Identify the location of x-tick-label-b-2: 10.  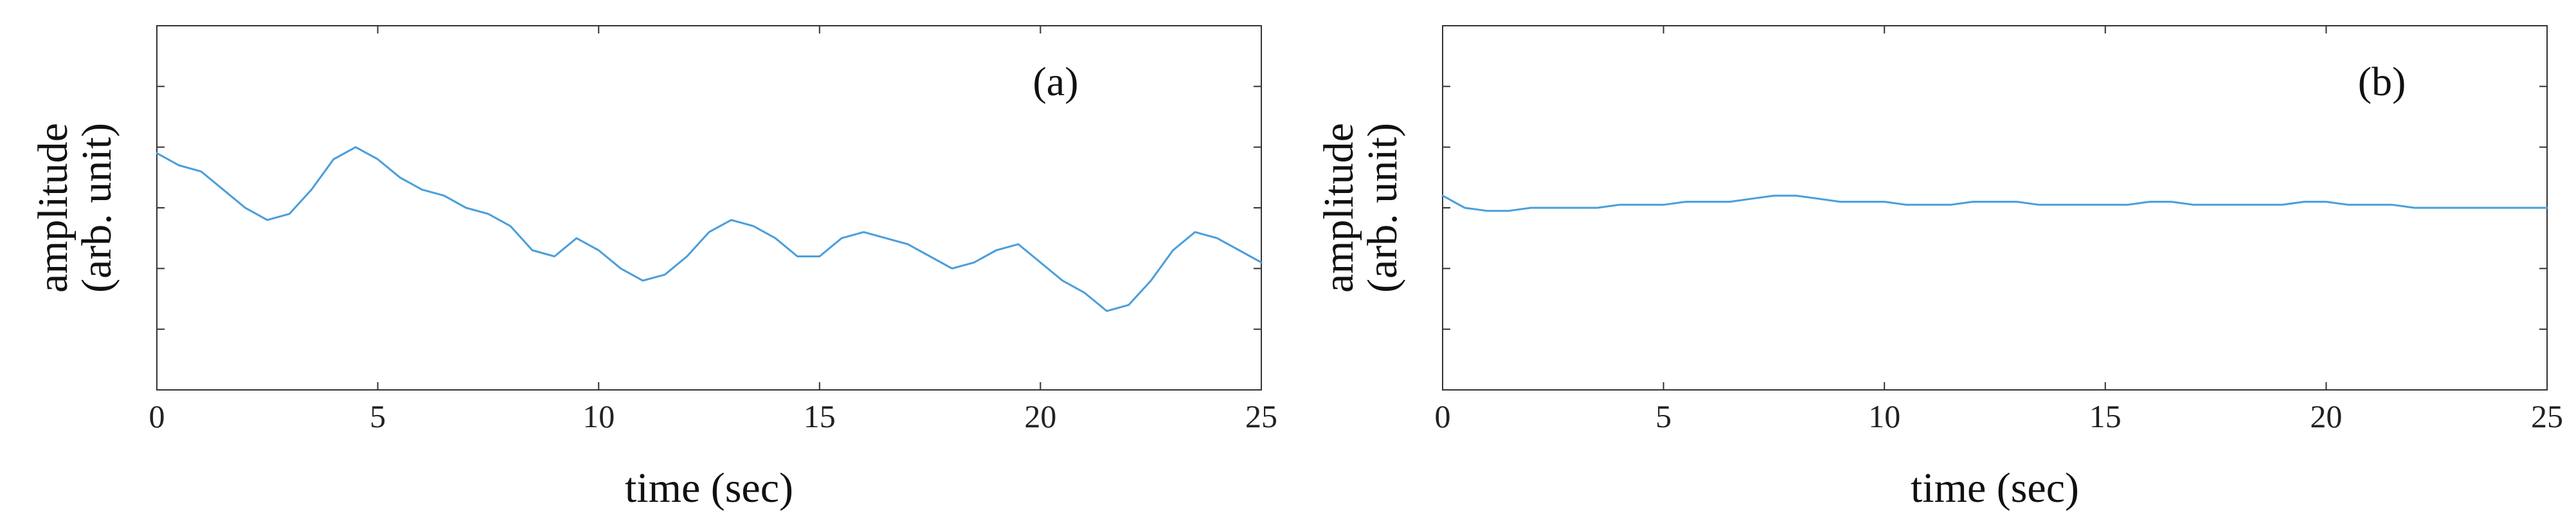
(1884, 416).